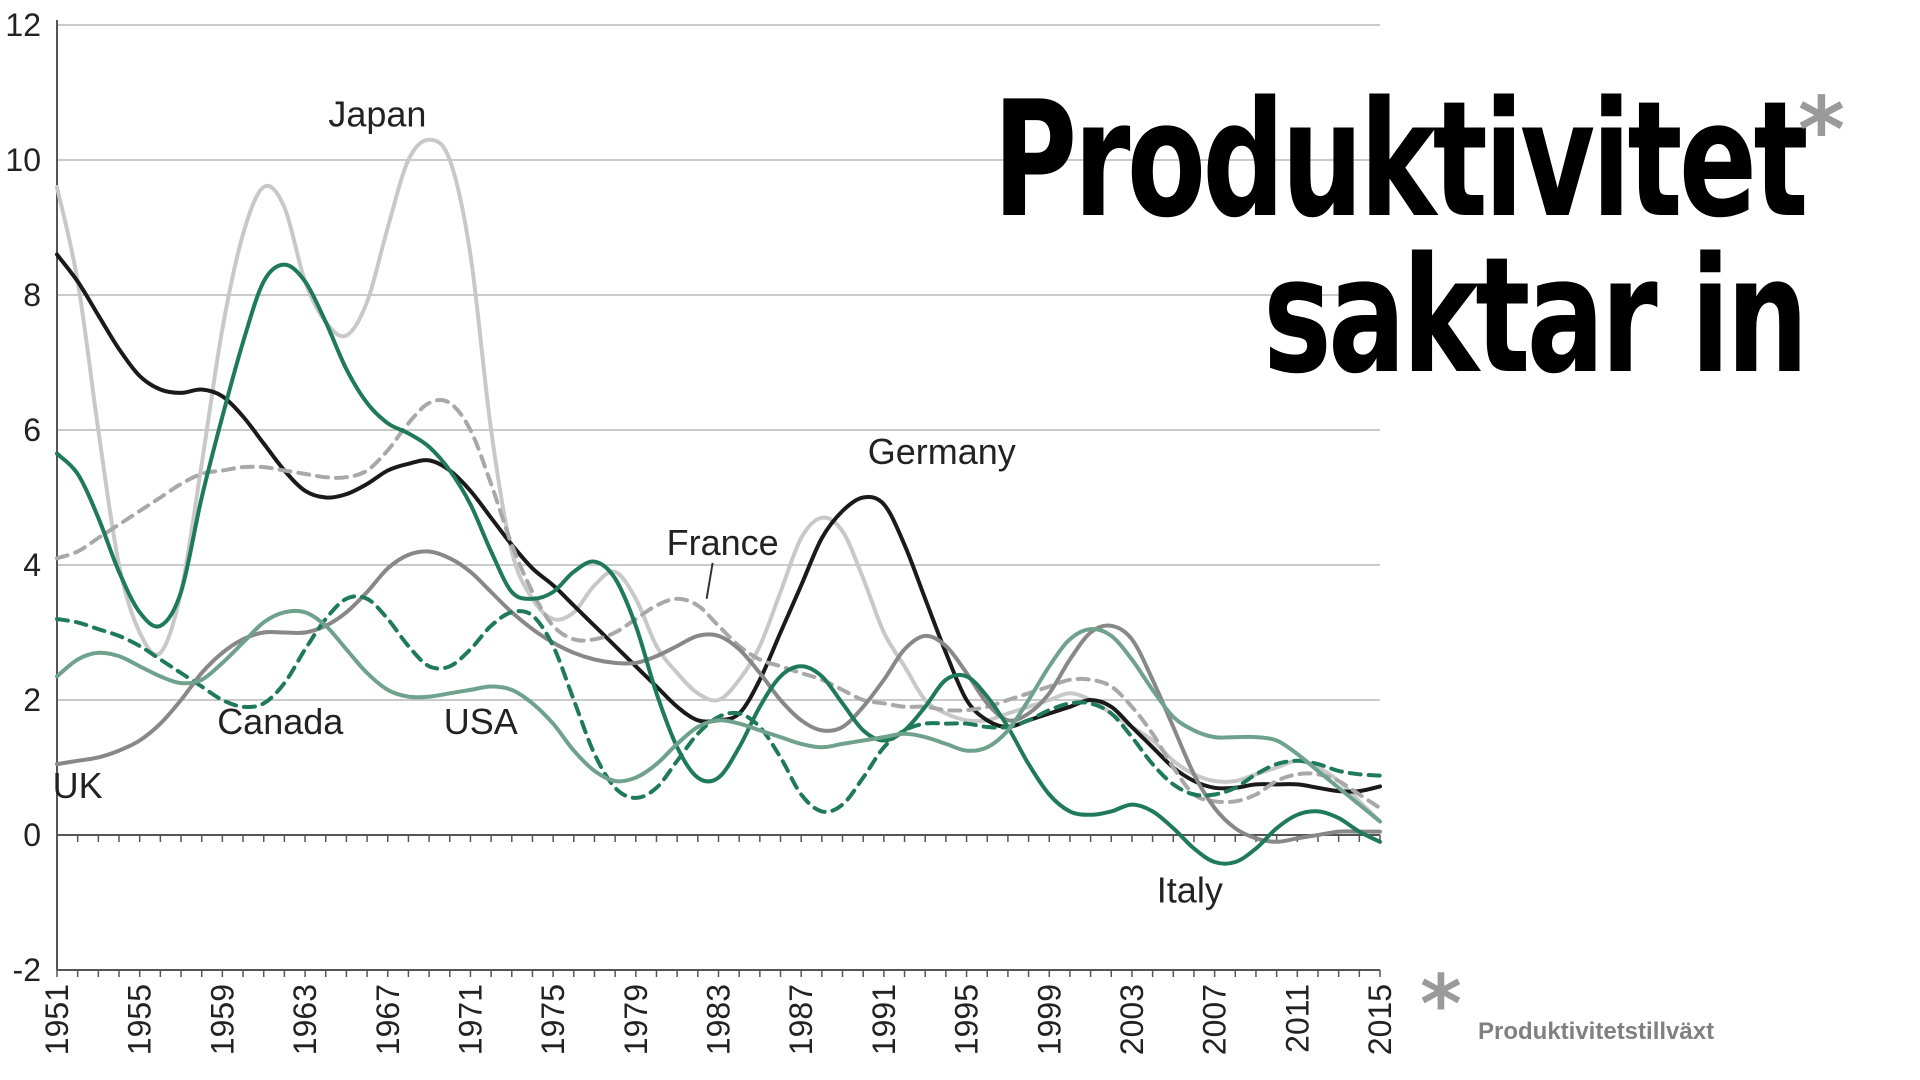 This screenshot has width=1920, height=1080. What do you see at coordinates (140, 1019) in the screenshot?
I see `x-tick-label: 1955` at bounding box center [140, 1019].